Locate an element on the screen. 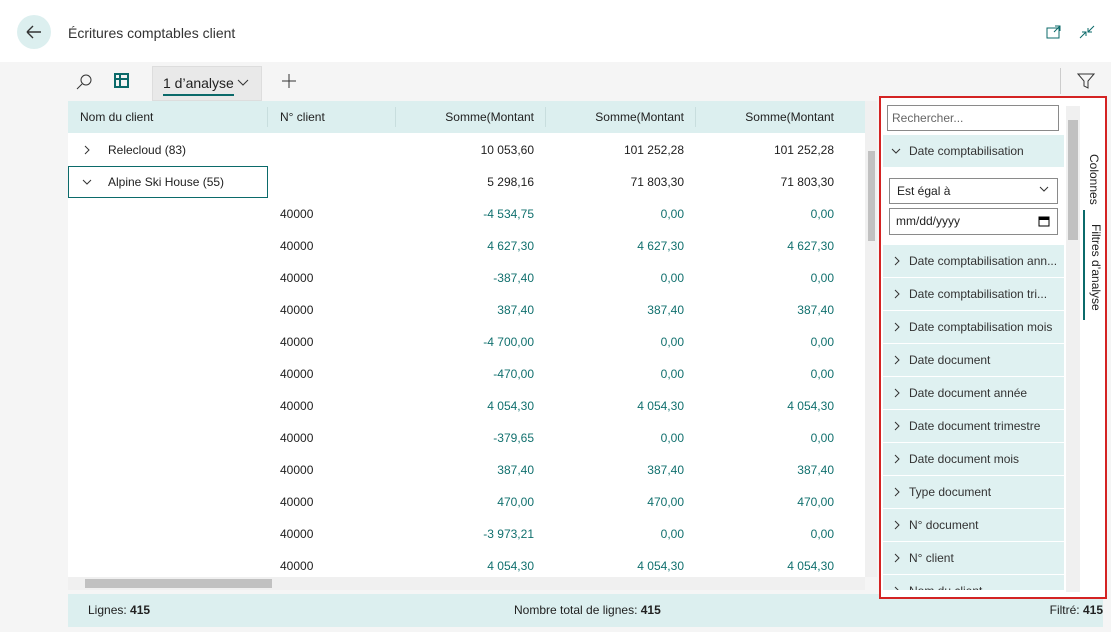 Image resolution: width=1111 pixels, height=632 pixels. customer-name: Alpine Ski House (55) is located at coordinates (166, 182).